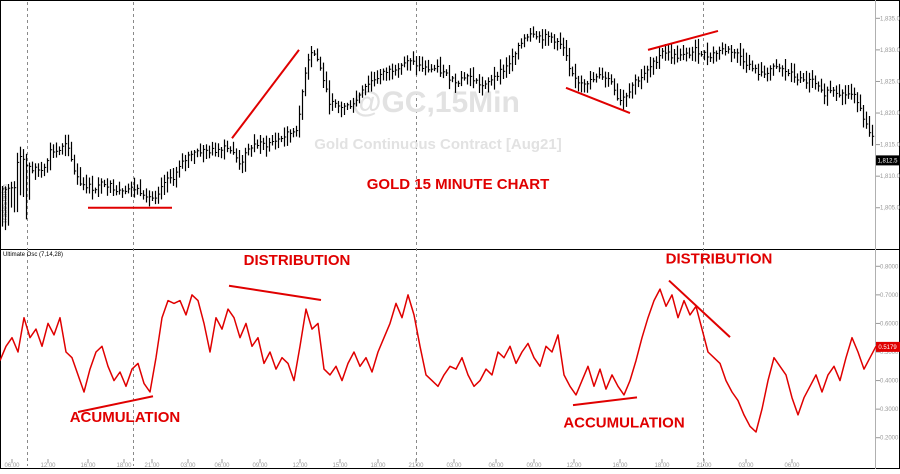 This screenshot has height=474, width=900. What do you see at coordinates (746, 466) in the screenshot?
I see `time-tick-label-19: 03:00` at bounding box center [746, 466].